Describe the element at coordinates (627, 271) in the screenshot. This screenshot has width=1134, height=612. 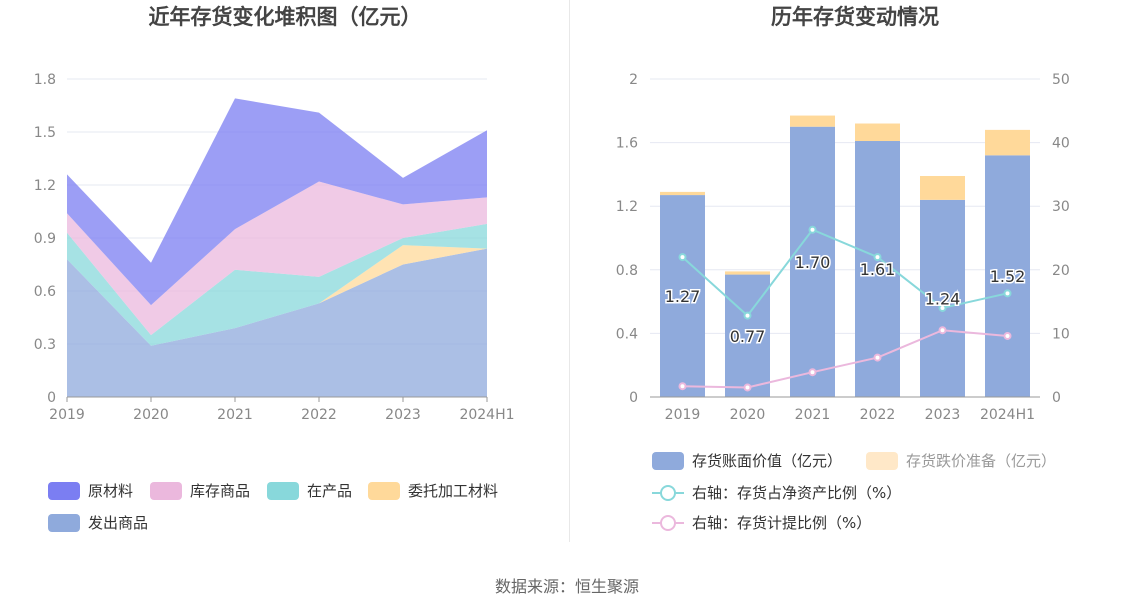
I see `right-y-tick-label: 0.8` at that location.